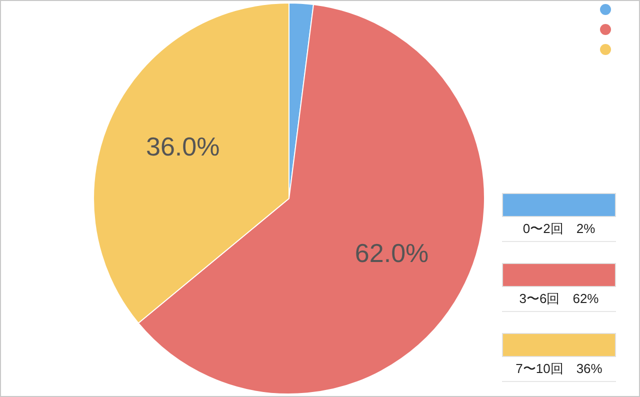  Describe the element at coordinates (559, 368) in the screenshot. I see `category-label: 7〜10回 36%` at that location.